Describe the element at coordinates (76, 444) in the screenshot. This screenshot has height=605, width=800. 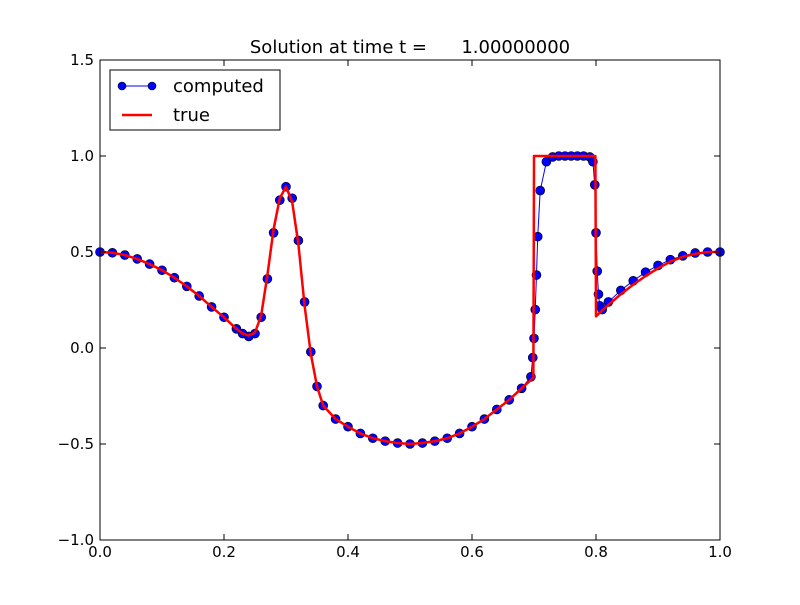
I see `y-tick-label: −0.5` at that location.